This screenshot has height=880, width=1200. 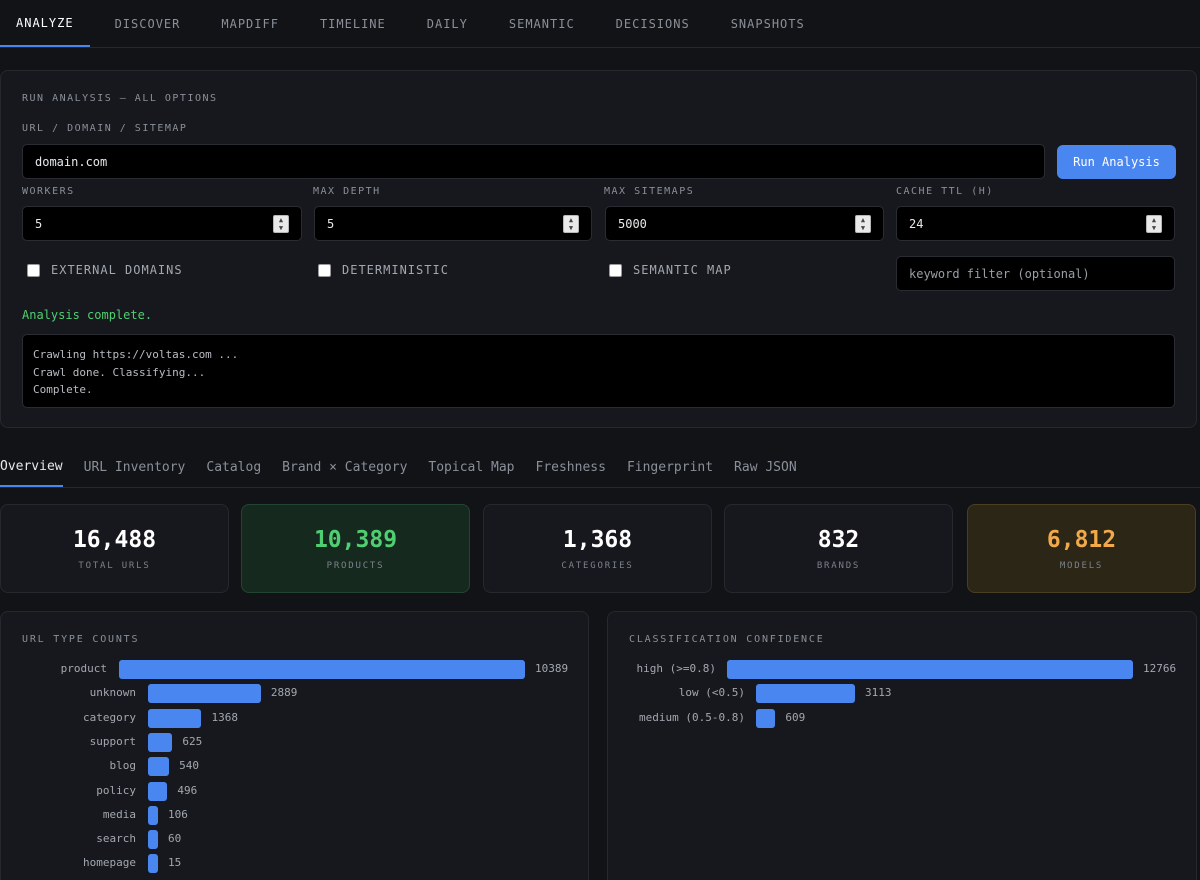 I want to click on bar-value: 2889, so click(x=284, y=693).